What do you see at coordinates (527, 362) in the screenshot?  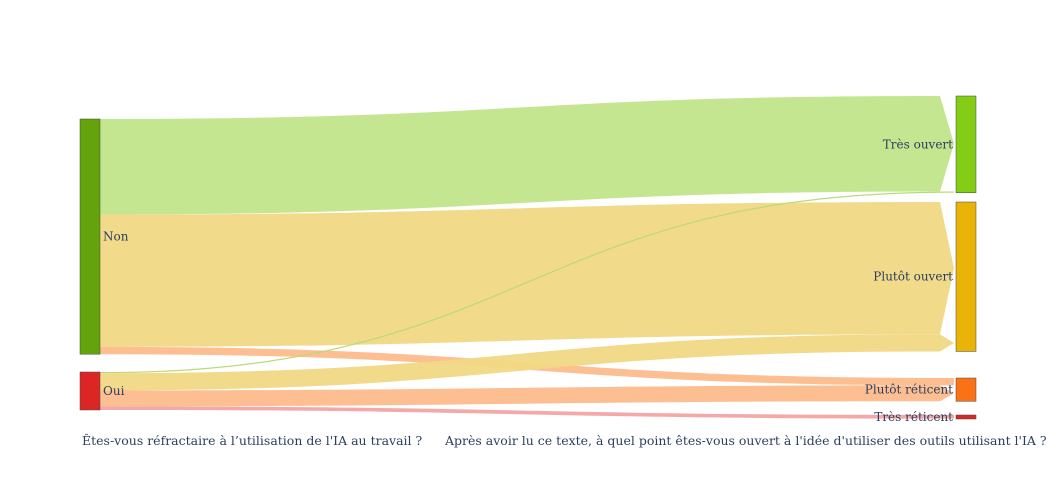 I see `link-oui-to-plutot_ouvert` at bounding box center [527, 362].